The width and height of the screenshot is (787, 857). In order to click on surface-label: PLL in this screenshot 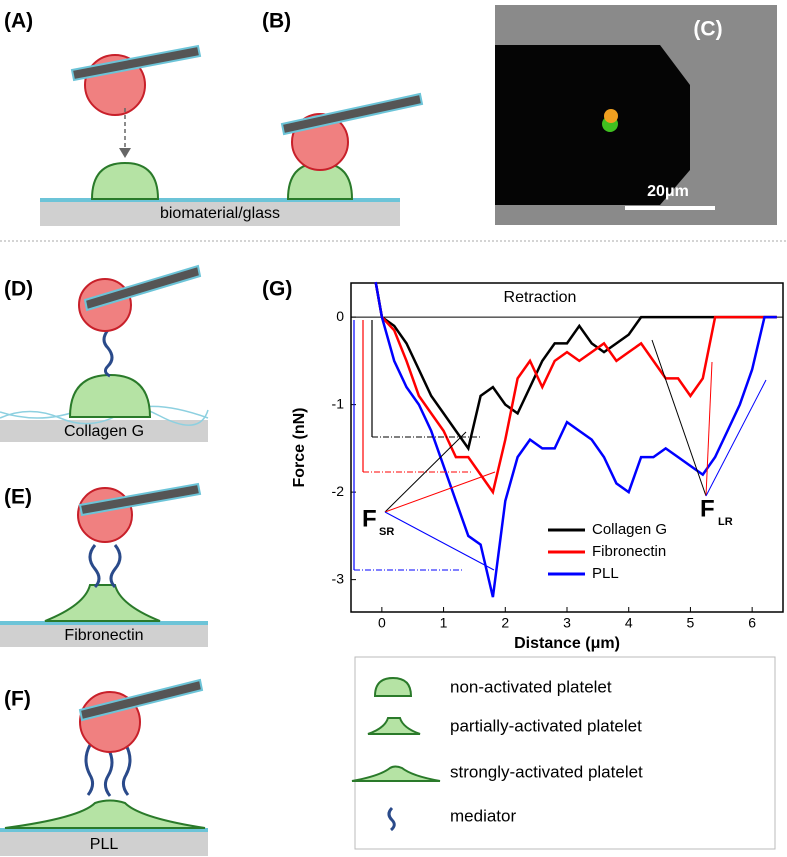, I will do `click(104, 844)`.